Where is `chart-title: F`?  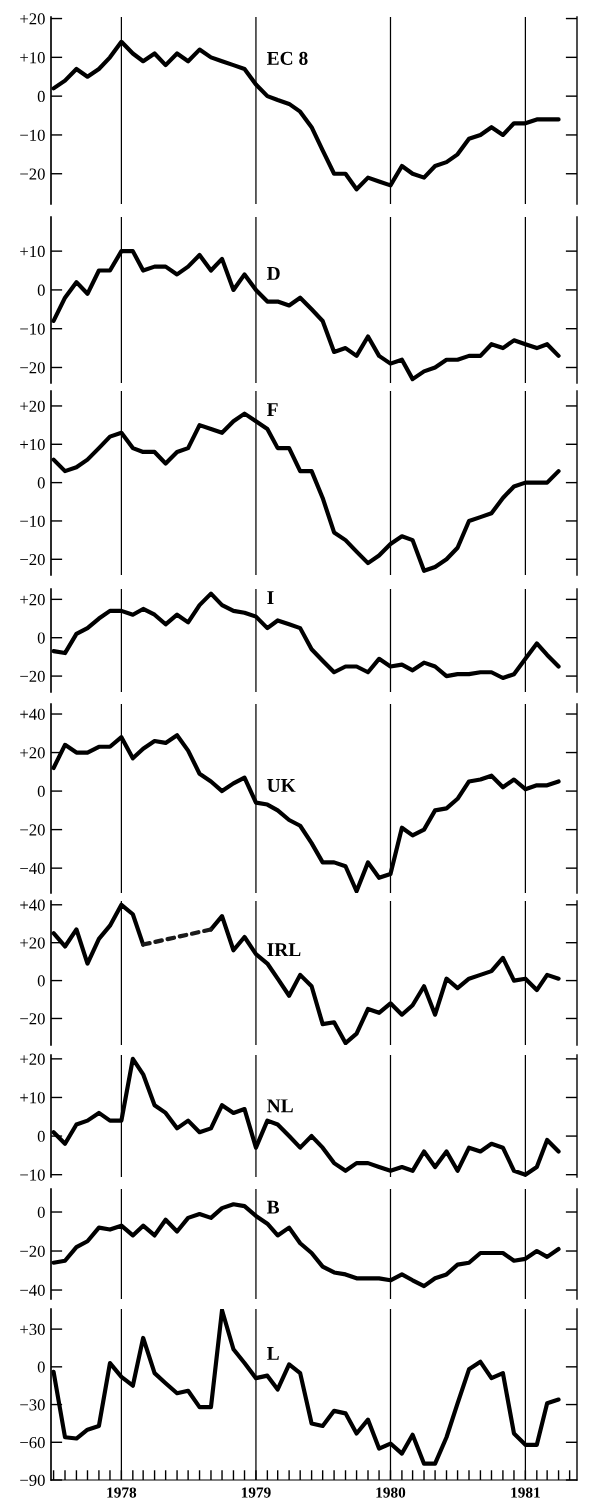 chart-title: F is located at coordinates (272, 409).